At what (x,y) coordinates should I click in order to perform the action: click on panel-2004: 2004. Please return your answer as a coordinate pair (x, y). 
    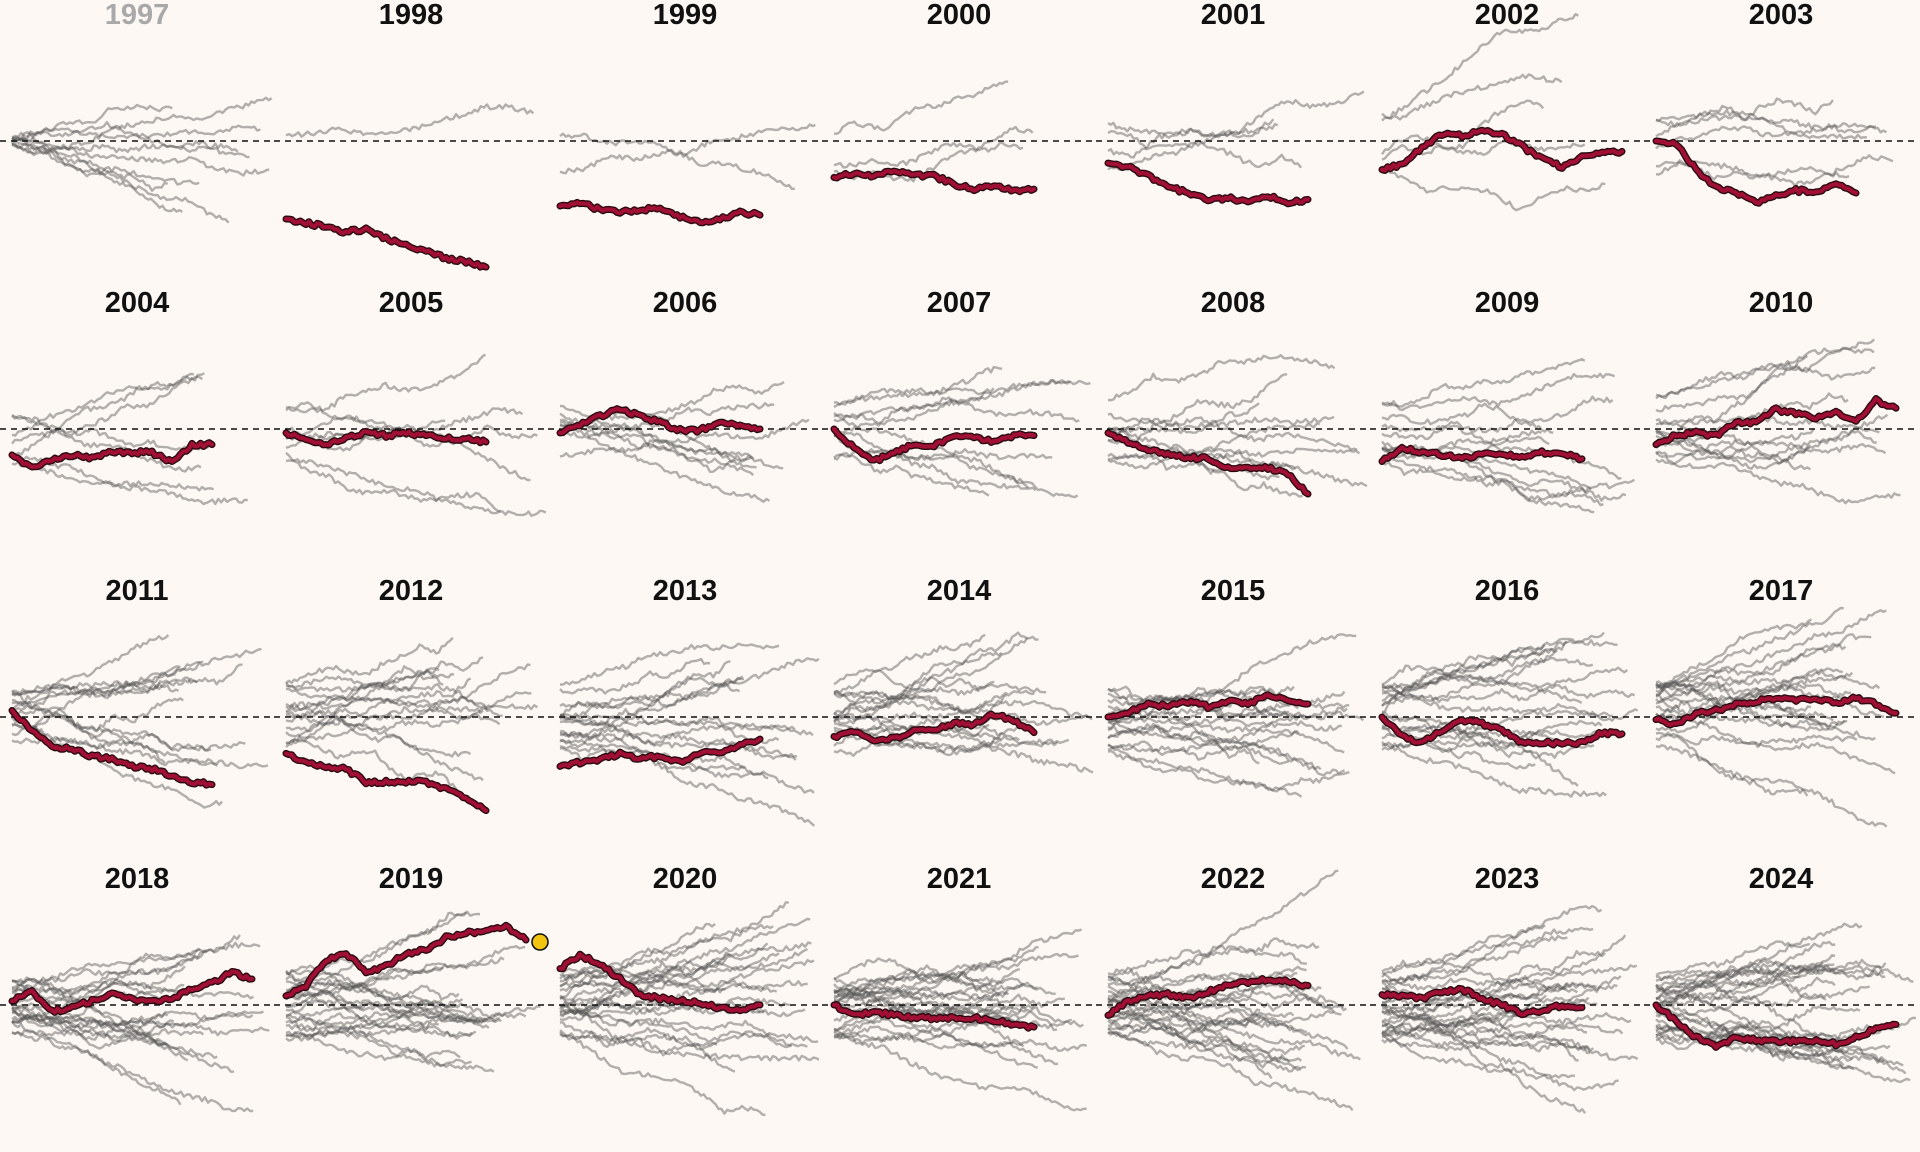
    Looking at the image, I should click on (137, 432).